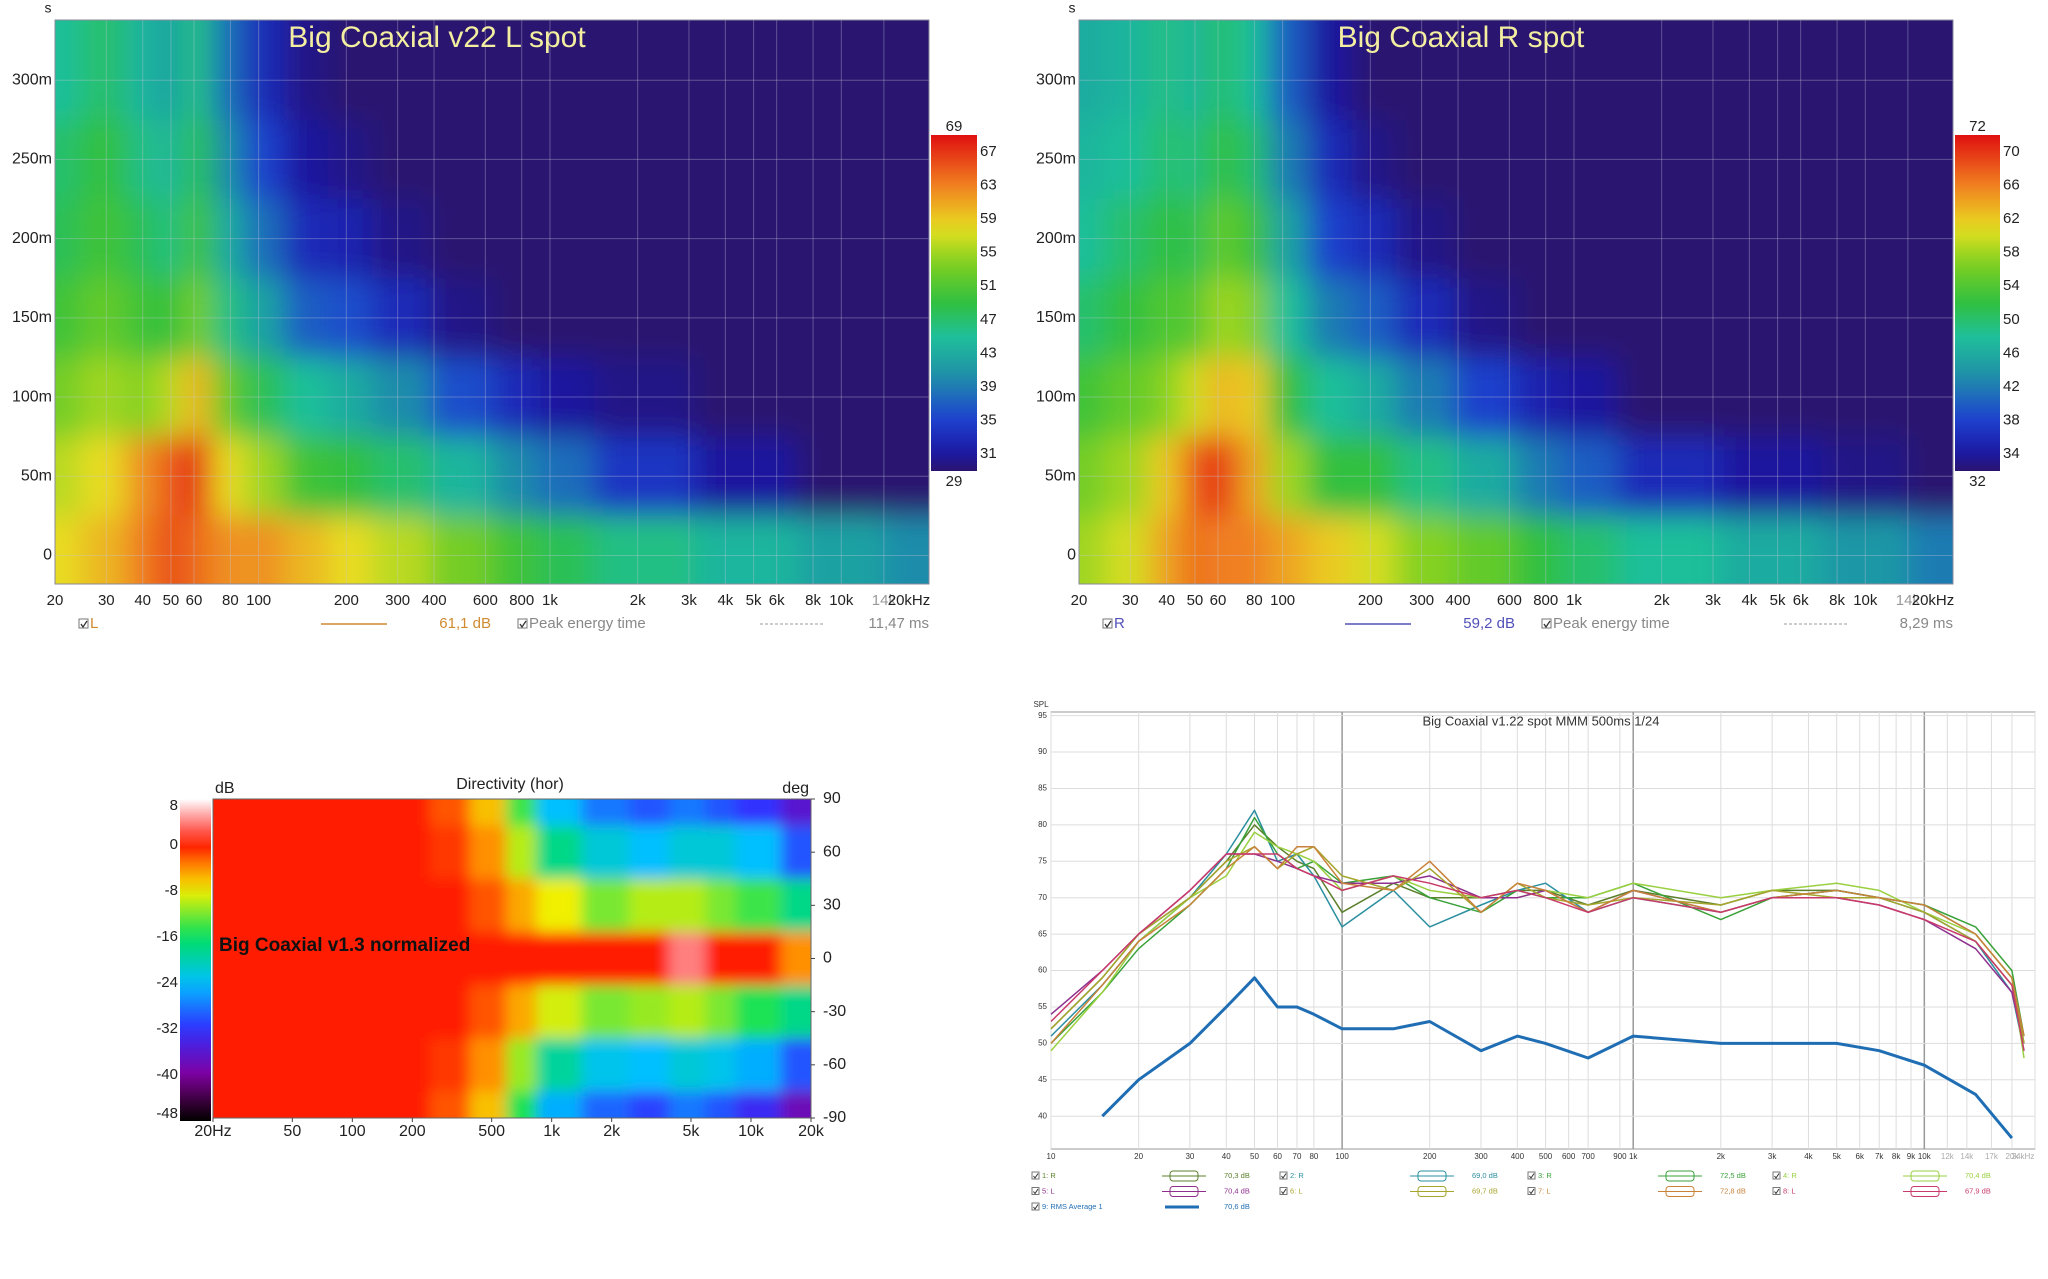 Image resolution: width=2048 pixels, height=1279 pixels. What do you see at coordinates (1296, 1190) in the screenshot?
I see `legend-name: 6: L` at bounding box center [1296, 1190].